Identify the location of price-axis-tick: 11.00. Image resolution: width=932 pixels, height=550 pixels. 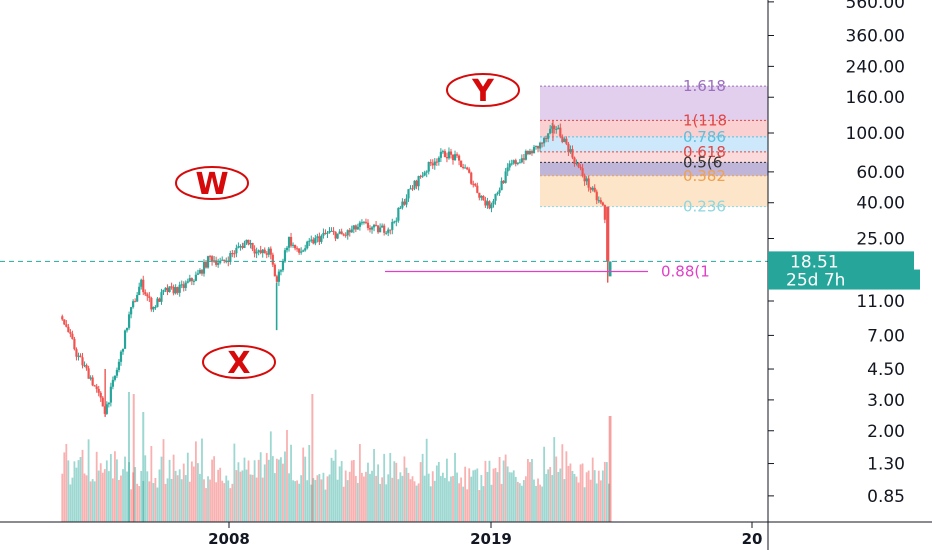
(880, 302).